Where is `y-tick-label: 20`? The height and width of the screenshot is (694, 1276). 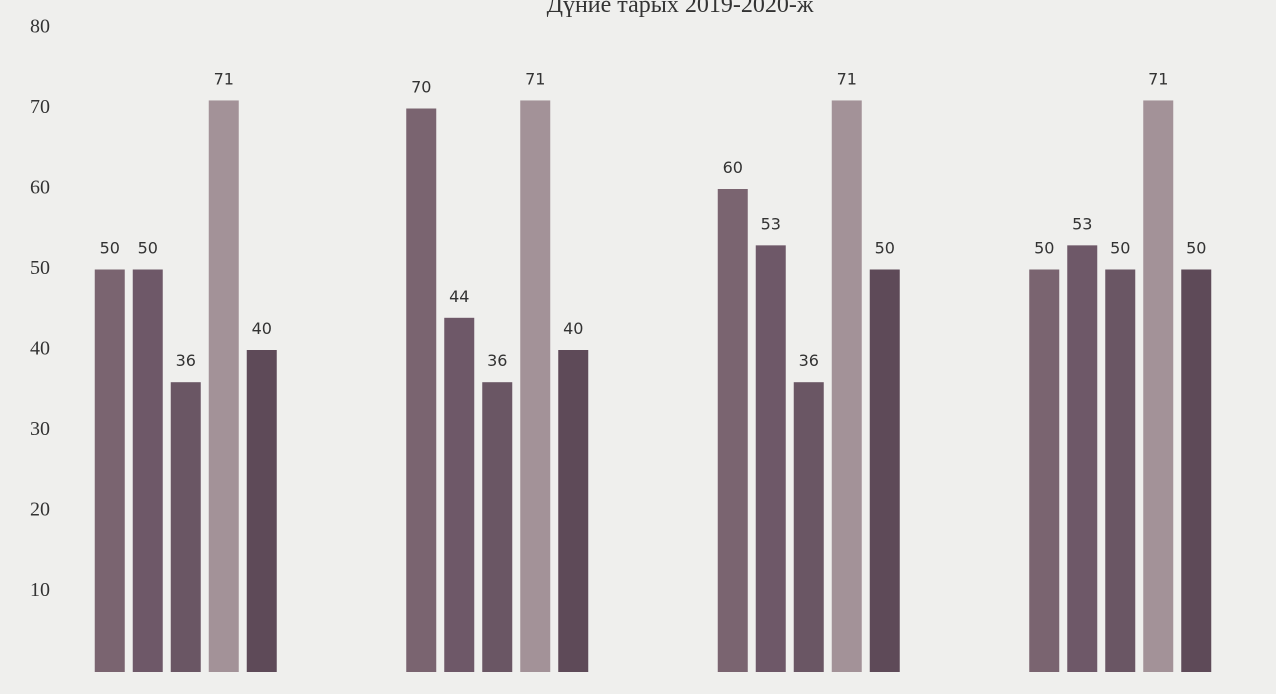
y-tick-label: 20 is located at coordinates (40, 510).